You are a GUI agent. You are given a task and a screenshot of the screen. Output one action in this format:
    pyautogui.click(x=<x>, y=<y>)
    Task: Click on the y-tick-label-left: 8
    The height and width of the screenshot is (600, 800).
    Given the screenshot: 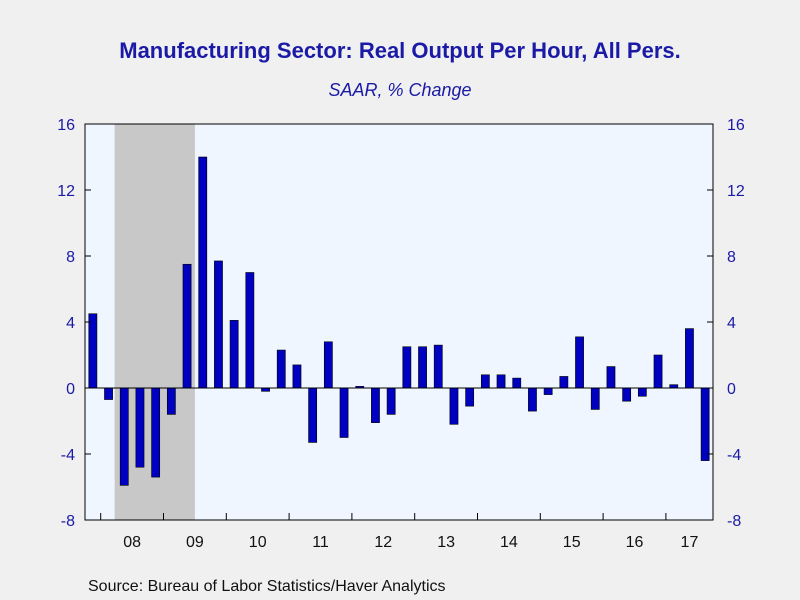 What is the action you would take?
    pyautogui.click(x=70, y=257)
    